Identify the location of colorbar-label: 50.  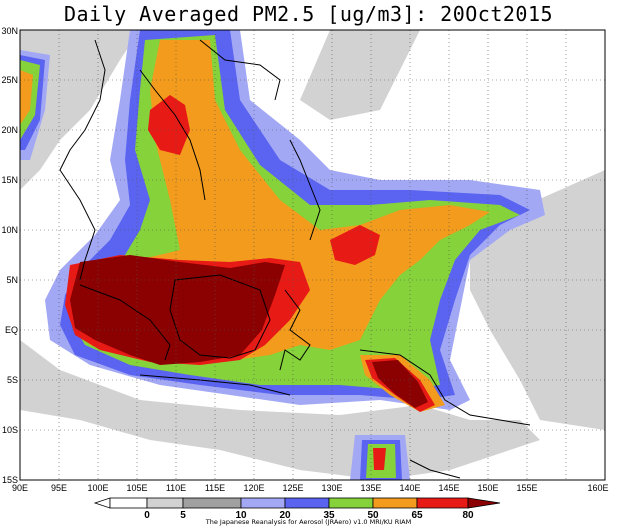
(373, 515).